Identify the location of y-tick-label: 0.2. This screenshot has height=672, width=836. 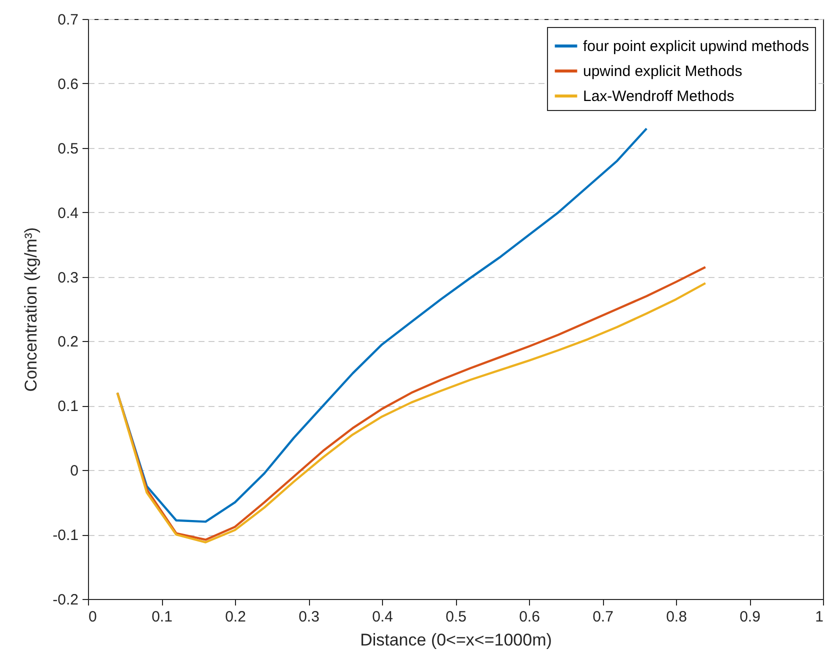
(68, 342).